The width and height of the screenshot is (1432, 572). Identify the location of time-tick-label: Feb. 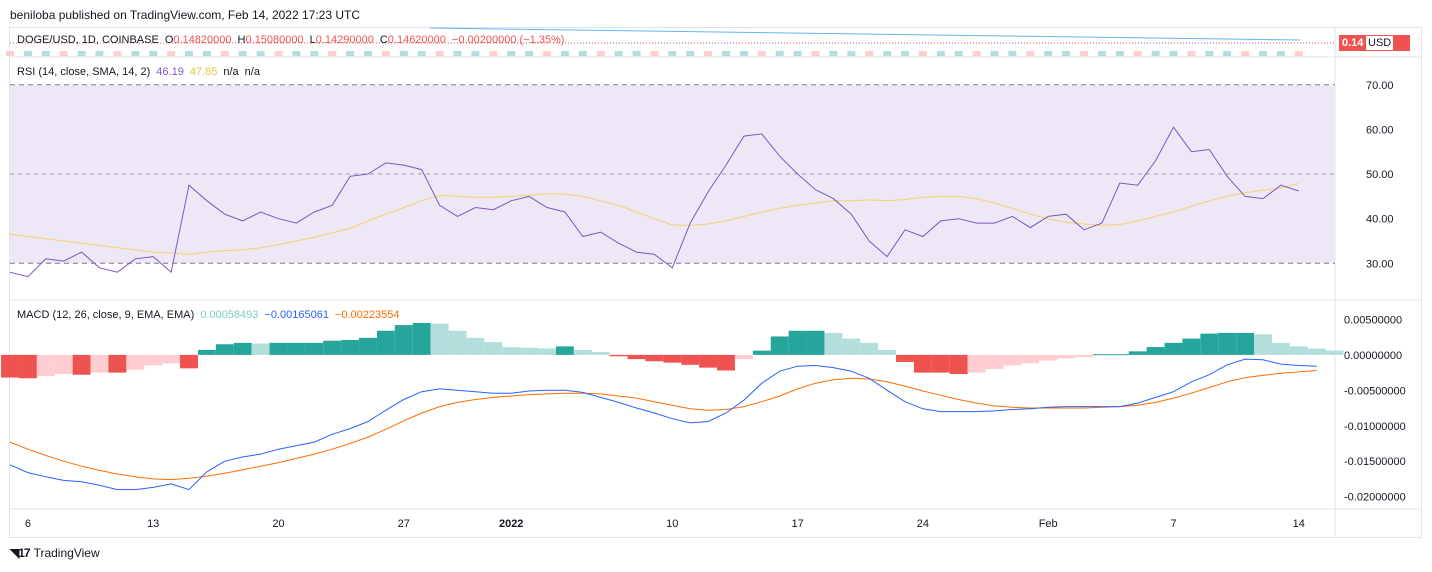
(1048, 524).